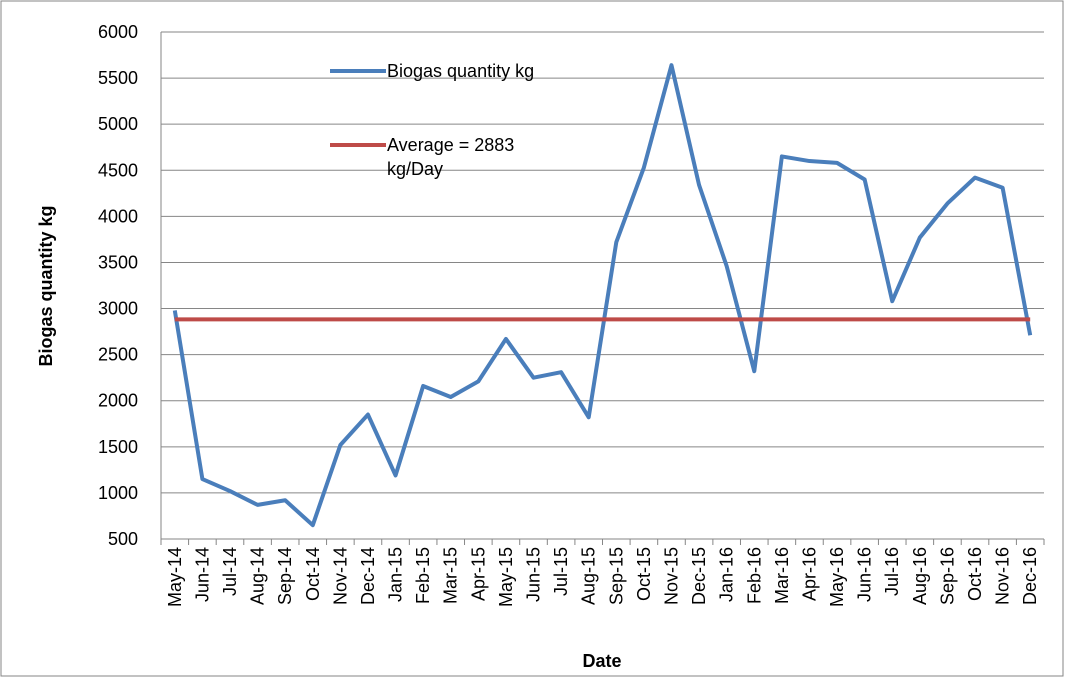  I want to click on x-tick-label: Jul-16, so click(892, 571).